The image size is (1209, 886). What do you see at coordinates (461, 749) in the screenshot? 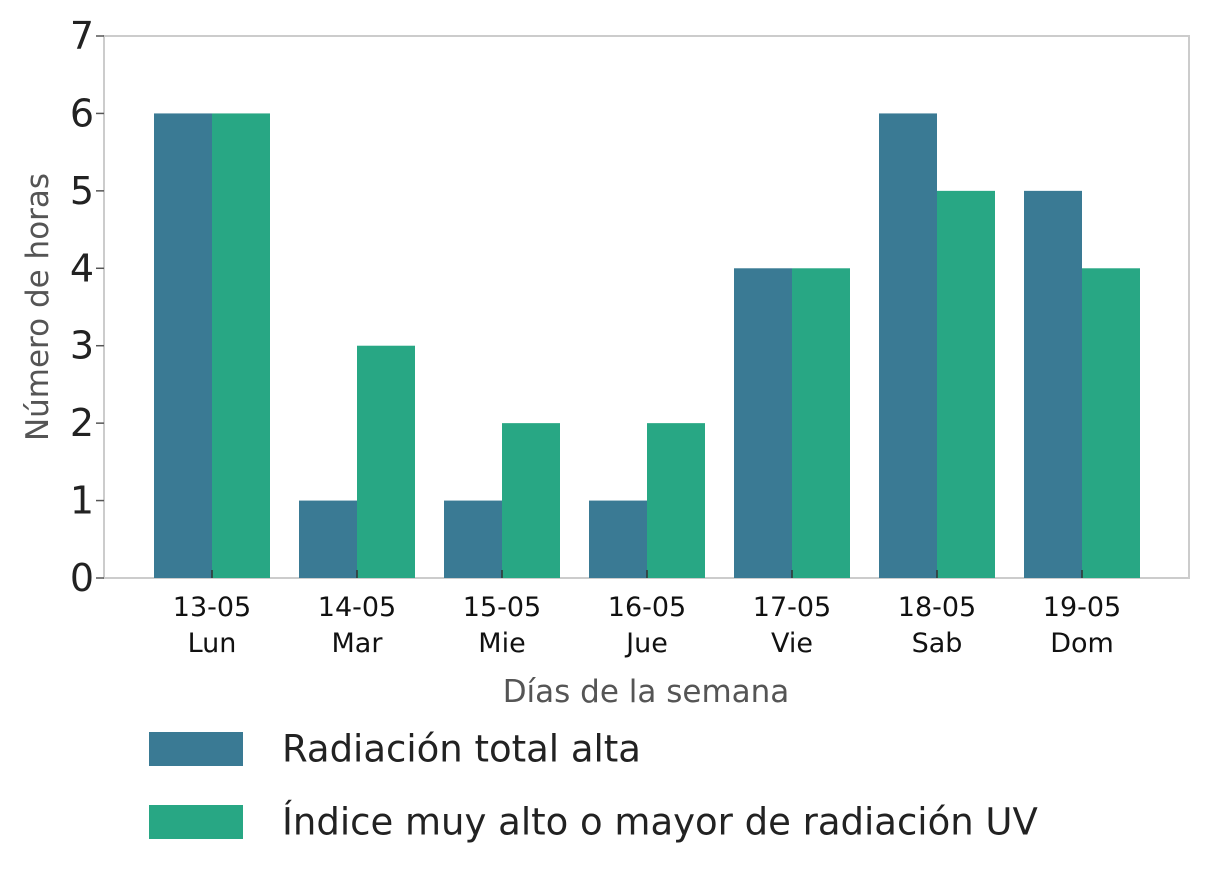
I see `legend-label: Radiación total alta` at bounding box center [461, 749].